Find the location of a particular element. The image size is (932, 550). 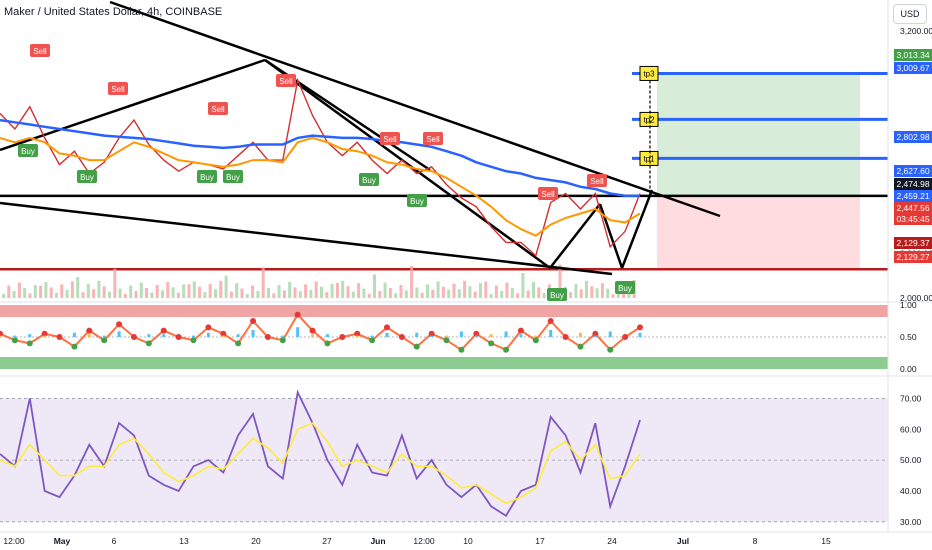

oscillator-line is located at coordinates (320, 332).